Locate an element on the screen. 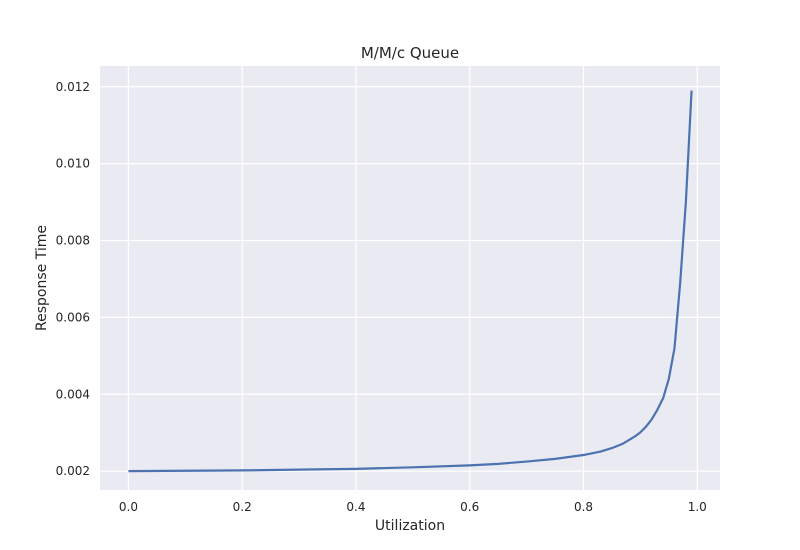 Image resolution: width=800 pixels, height=550 pixels. y-tick-label: 0.004 is located at coordinates (73, 394).